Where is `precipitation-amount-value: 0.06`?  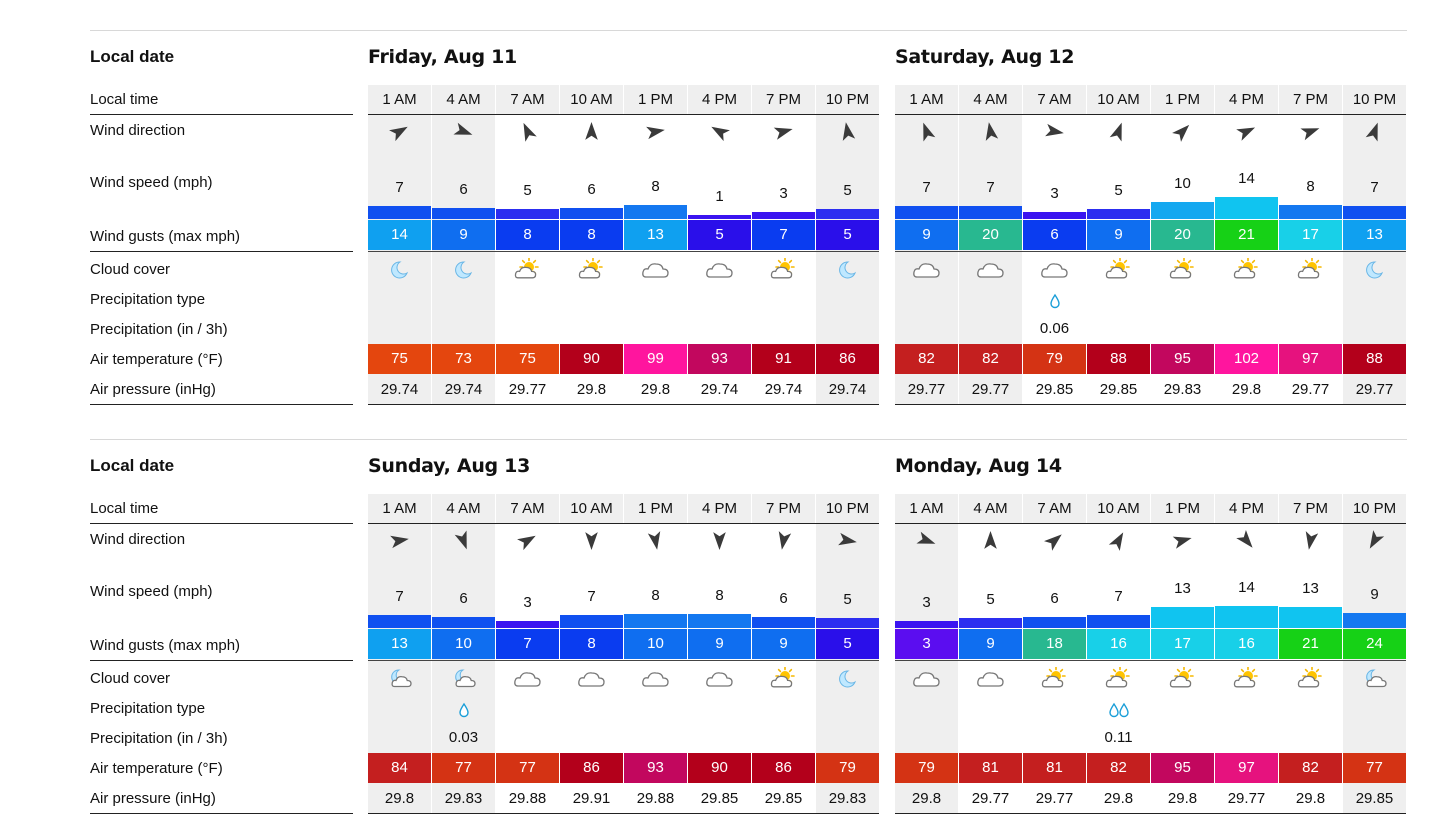 precipitation-amount-value: 0.06 is located at coordinates (1054, 328).